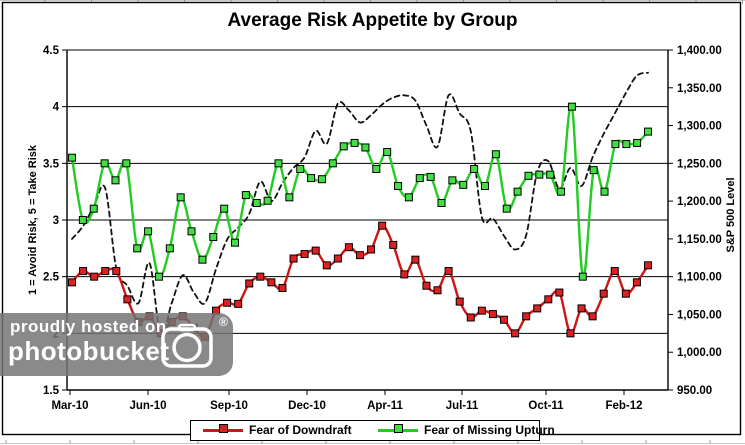  Describe the element at coordinates (699, 89) in the screenshot. I see `right-axis-tick-label: 1,350.00` at that location.